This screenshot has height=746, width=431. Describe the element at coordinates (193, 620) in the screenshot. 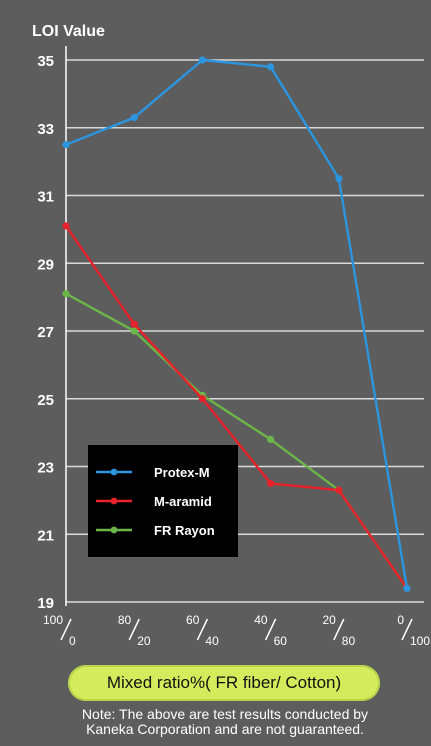

I see `x-tick-top-2: 60` at that location.